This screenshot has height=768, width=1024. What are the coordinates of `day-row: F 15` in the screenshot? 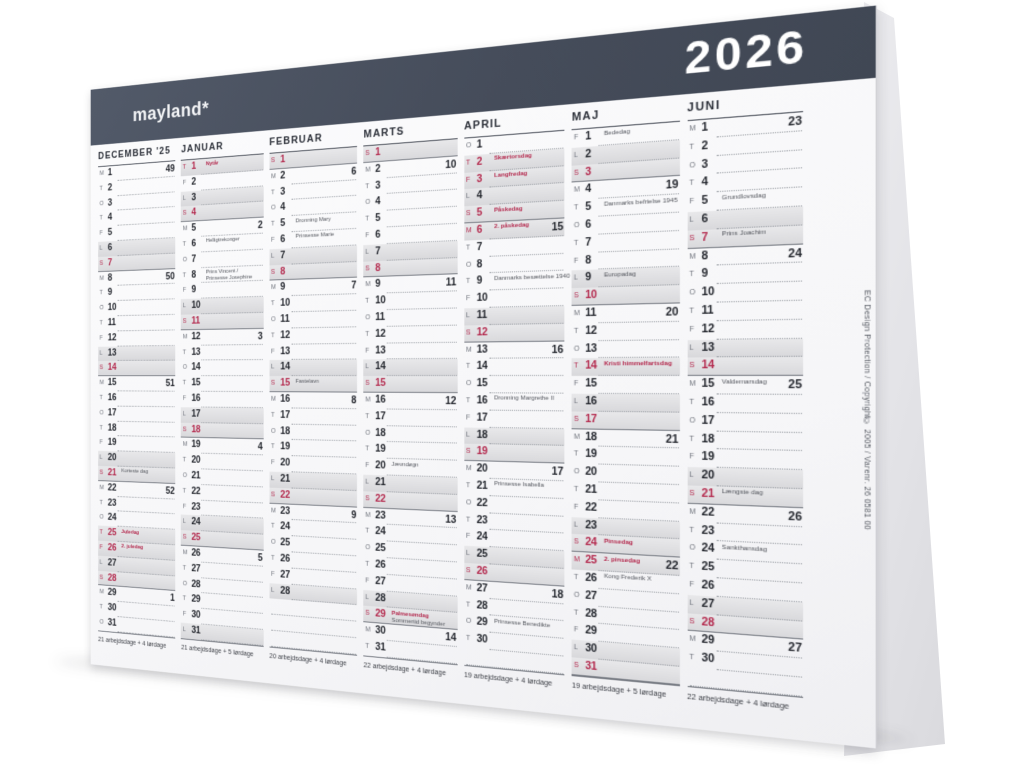 It's located at (626, 385).